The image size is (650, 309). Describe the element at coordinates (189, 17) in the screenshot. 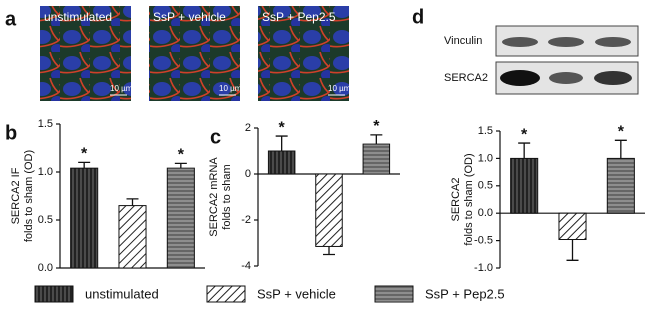

I see `image-label: SsP + vehicle` at that location.